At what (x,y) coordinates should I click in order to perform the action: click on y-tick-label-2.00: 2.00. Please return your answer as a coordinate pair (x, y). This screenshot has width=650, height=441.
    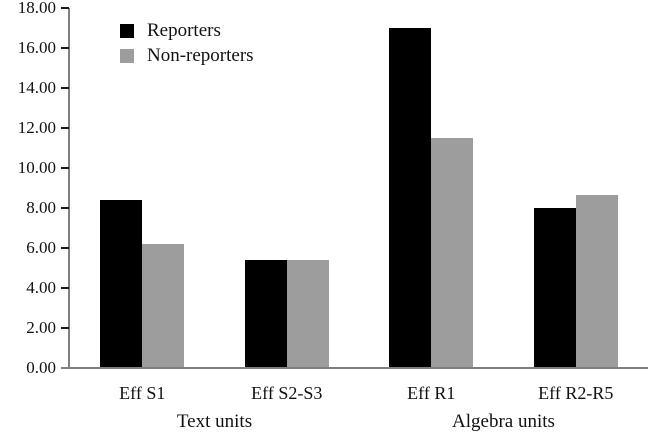
    Looking at the image, I should click on (41, 327).